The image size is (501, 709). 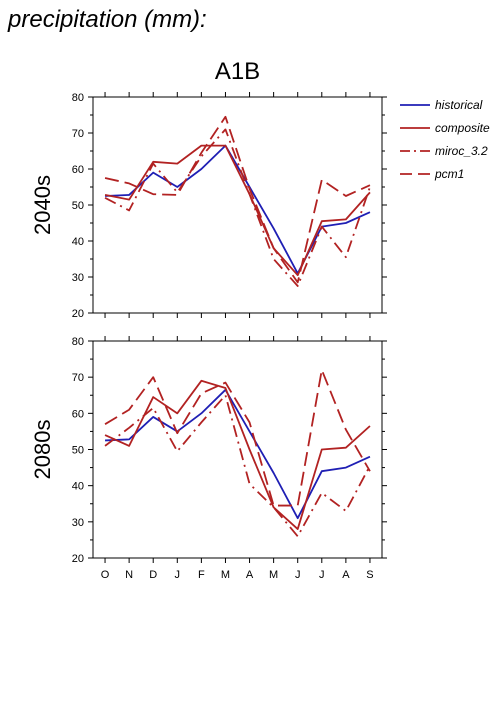 What do you see at coordinates (459, 105) in the screenshot?
I see `legend-label: historical` at bounding box center [459, 105].